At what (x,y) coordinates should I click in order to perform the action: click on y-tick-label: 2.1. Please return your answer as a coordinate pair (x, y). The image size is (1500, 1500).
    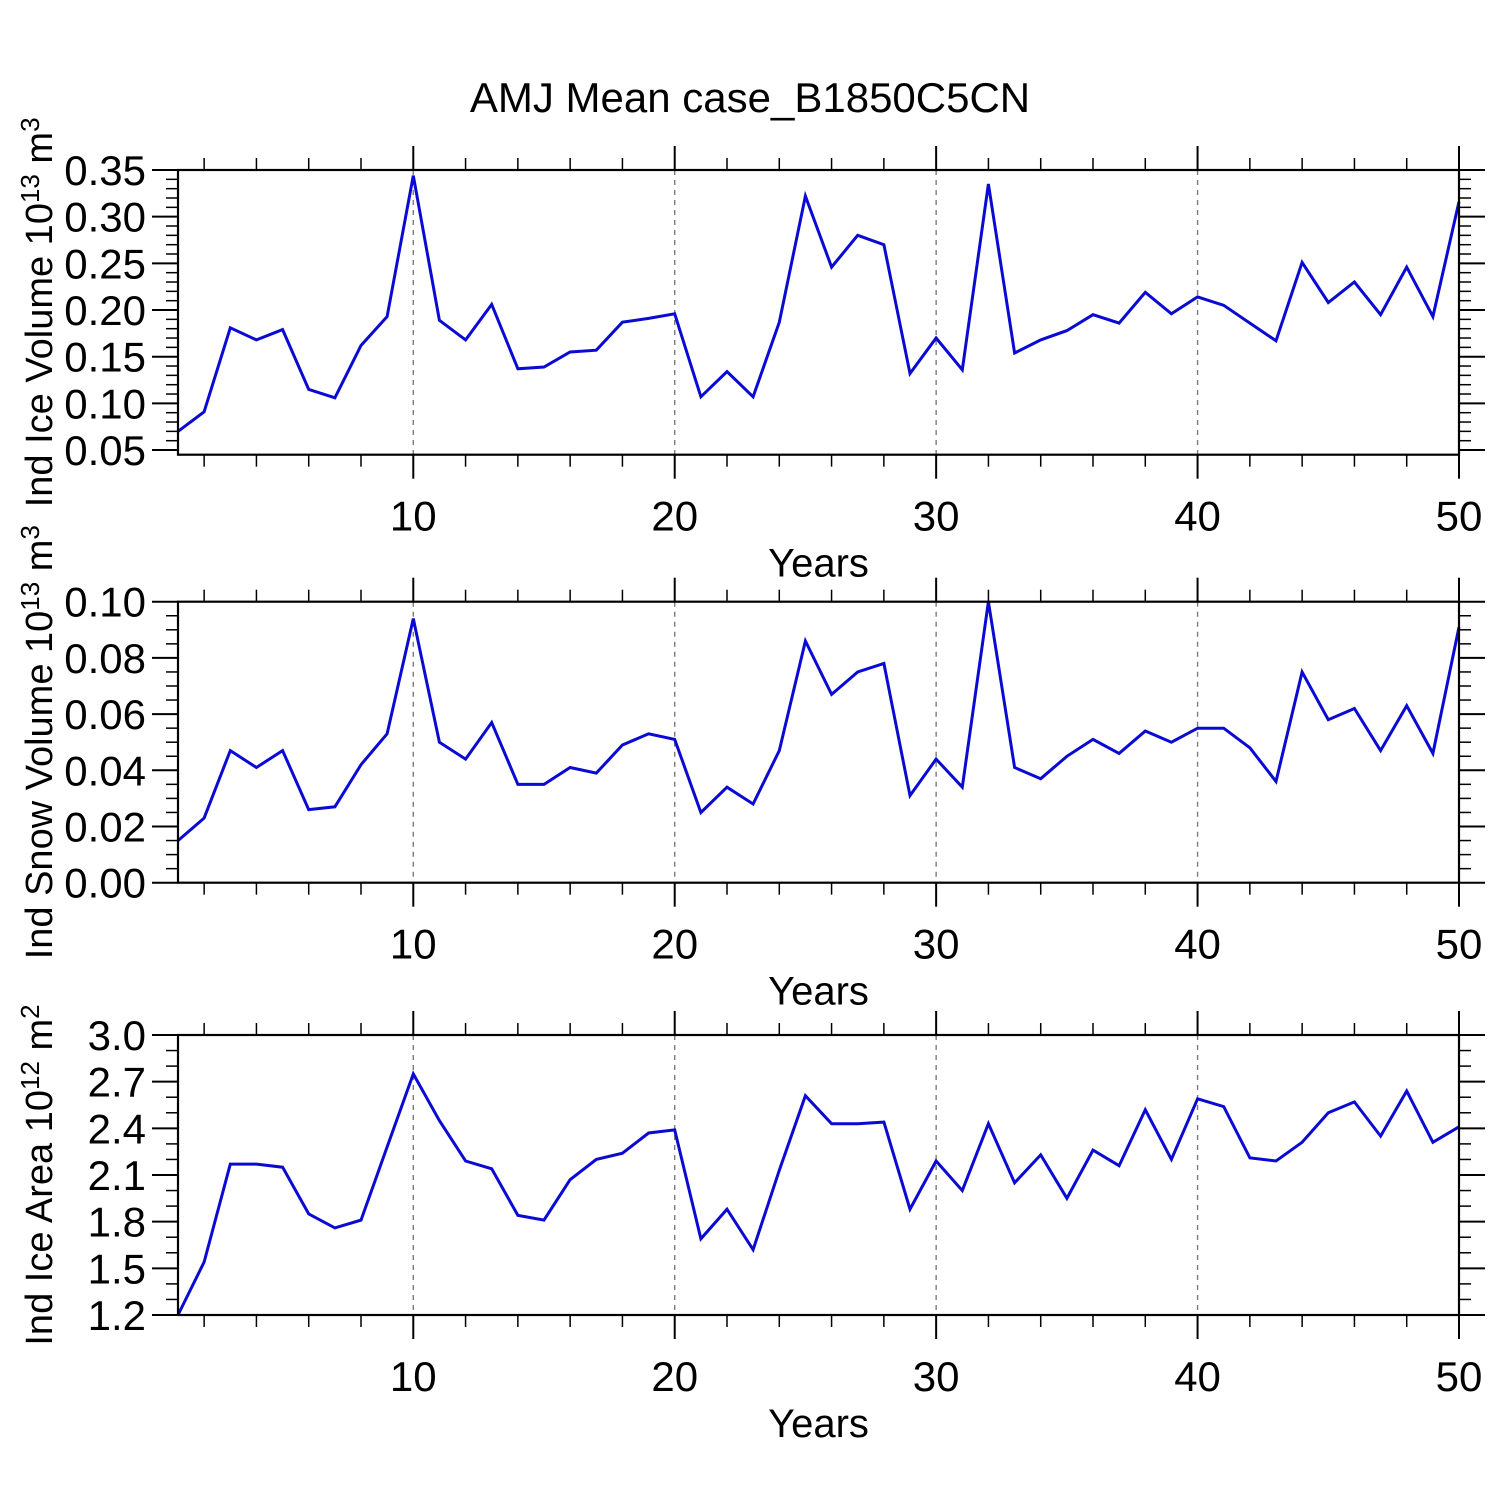
    Looking at the image, I should click on (117, 1175).